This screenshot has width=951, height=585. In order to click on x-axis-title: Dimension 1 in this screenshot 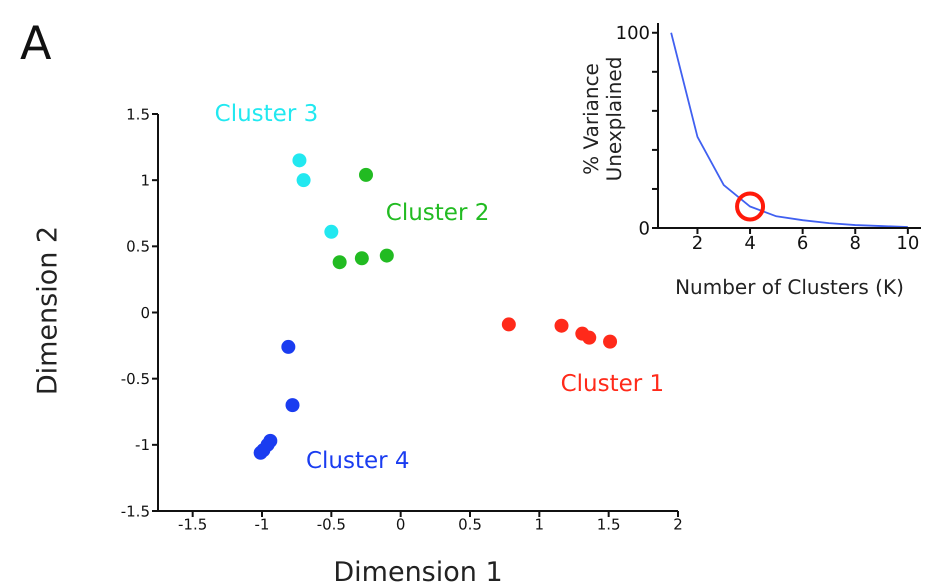, I will do `click(418, 571)`.